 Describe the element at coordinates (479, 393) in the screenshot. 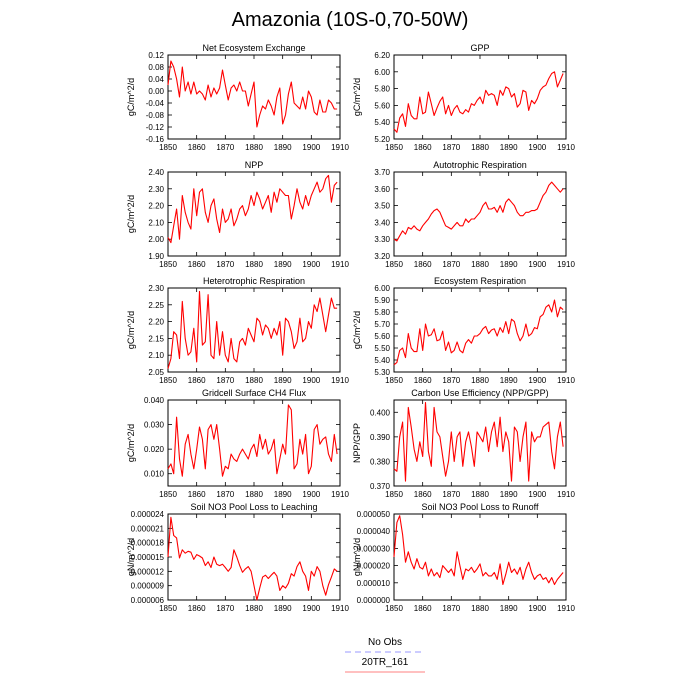

I see `panel-title: Carbon Use Efficiency (NPP/GPP)` at that location.